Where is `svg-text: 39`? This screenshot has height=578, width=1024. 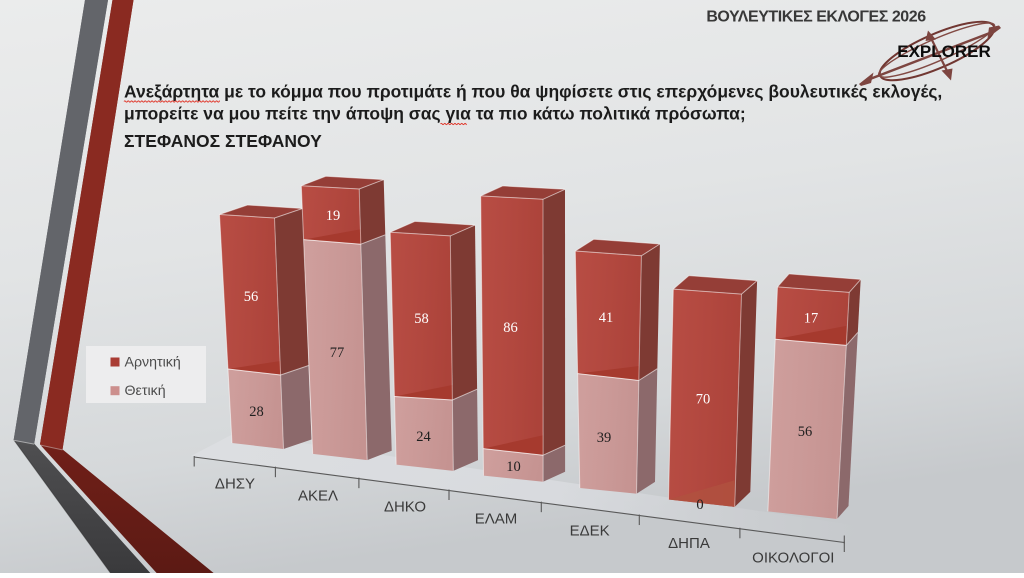 svg-text: 39 is located at coordinates (604, 438).